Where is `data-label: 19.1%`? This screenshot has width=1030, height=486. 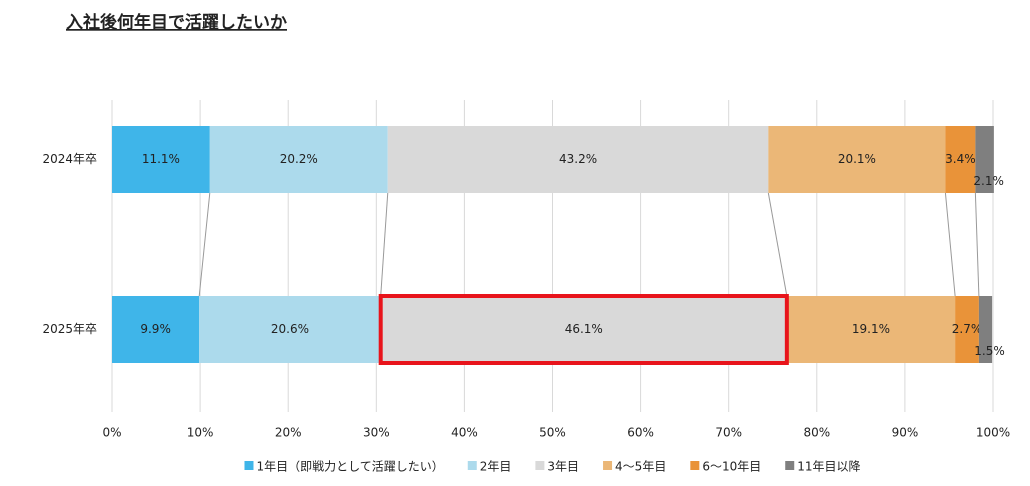 data-label: 19.1% is located at coordinates (871, 329).